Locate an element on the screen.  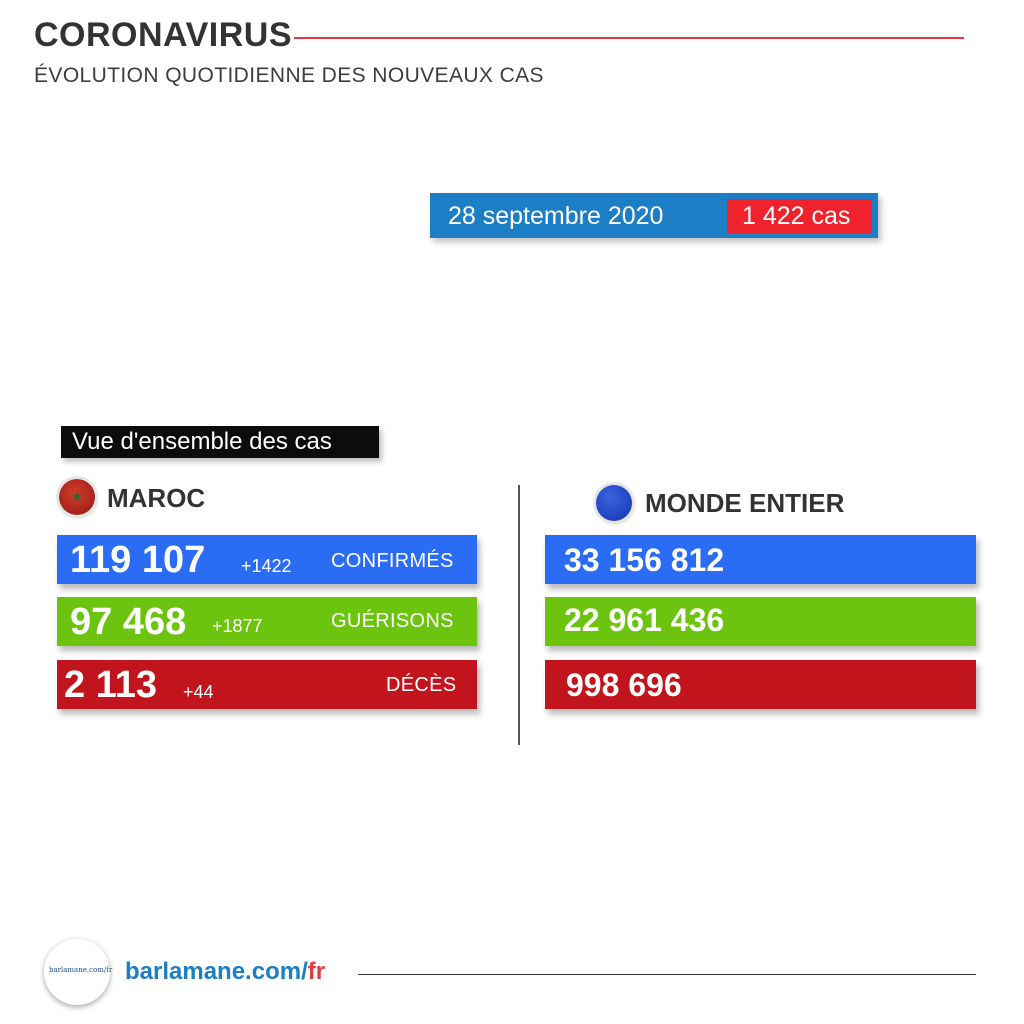
footer-website-link: barlamane.com/fr is located at coordinates (225, 972).